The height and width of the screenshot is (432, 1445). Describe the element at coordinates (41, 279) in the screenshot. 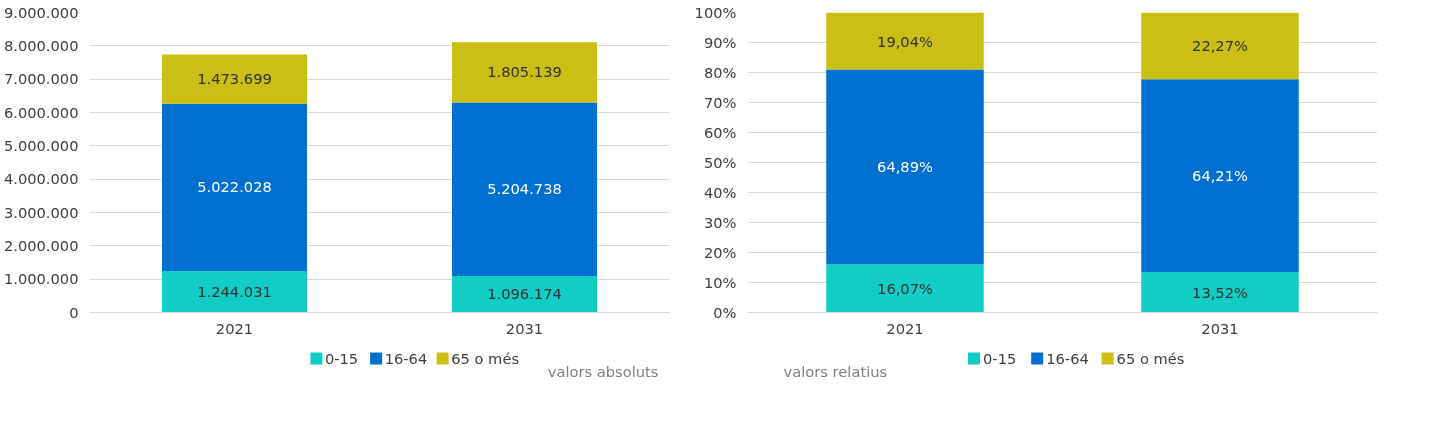

I see `y-tick-label: 1.000.000` at that location.